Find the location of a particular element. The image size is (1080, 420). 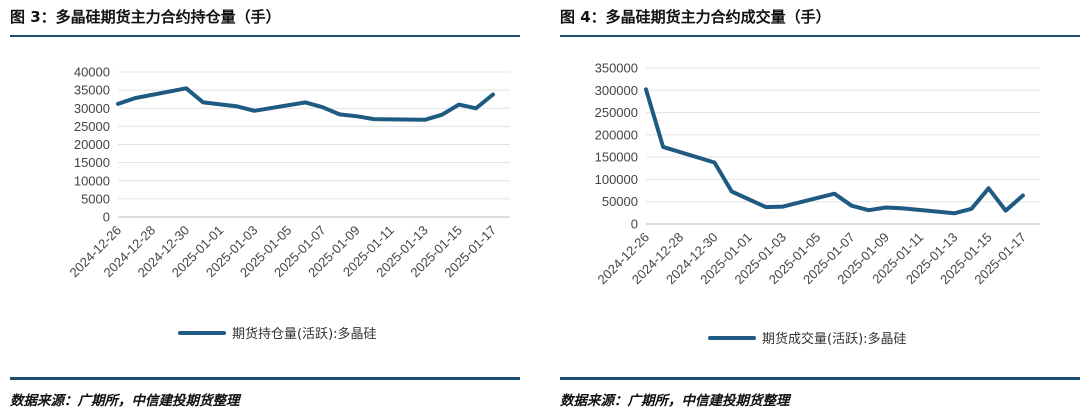

y-tick-label: 10000 is located at coordinates (92, 180).